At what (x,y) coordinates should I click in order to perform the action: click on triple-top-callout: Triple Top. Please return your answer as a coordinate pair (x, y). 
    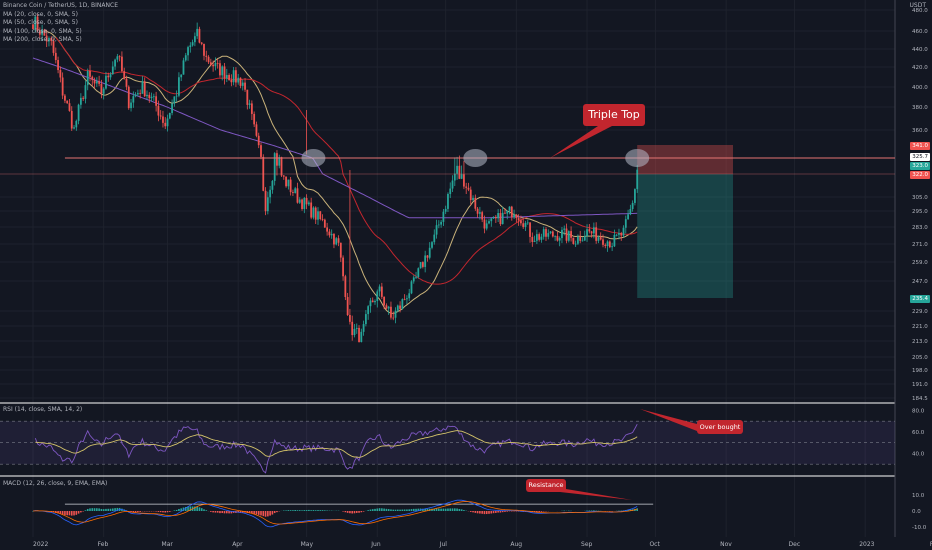
    Looking at the image, I should click on (614, 115).